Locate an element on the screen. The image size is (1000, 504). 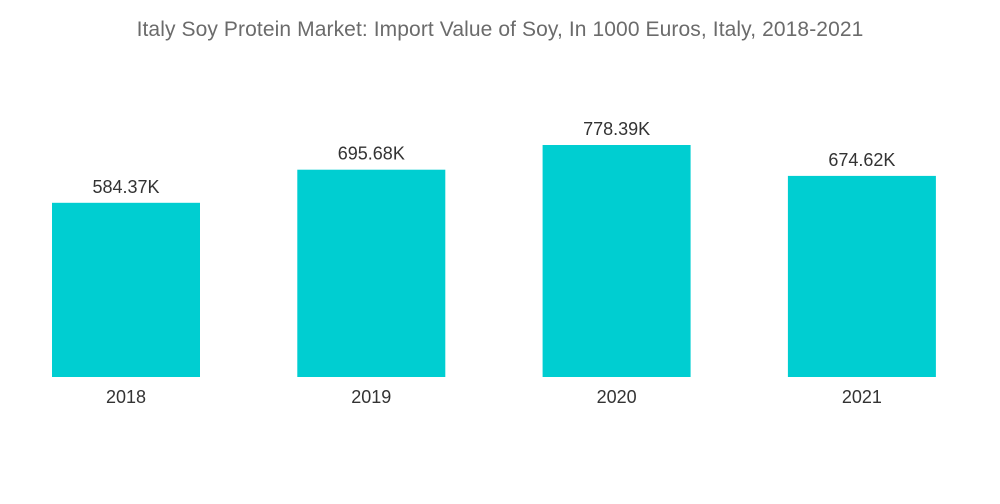
value-label-2020: 778.39K is located at coordinates (616, 129).